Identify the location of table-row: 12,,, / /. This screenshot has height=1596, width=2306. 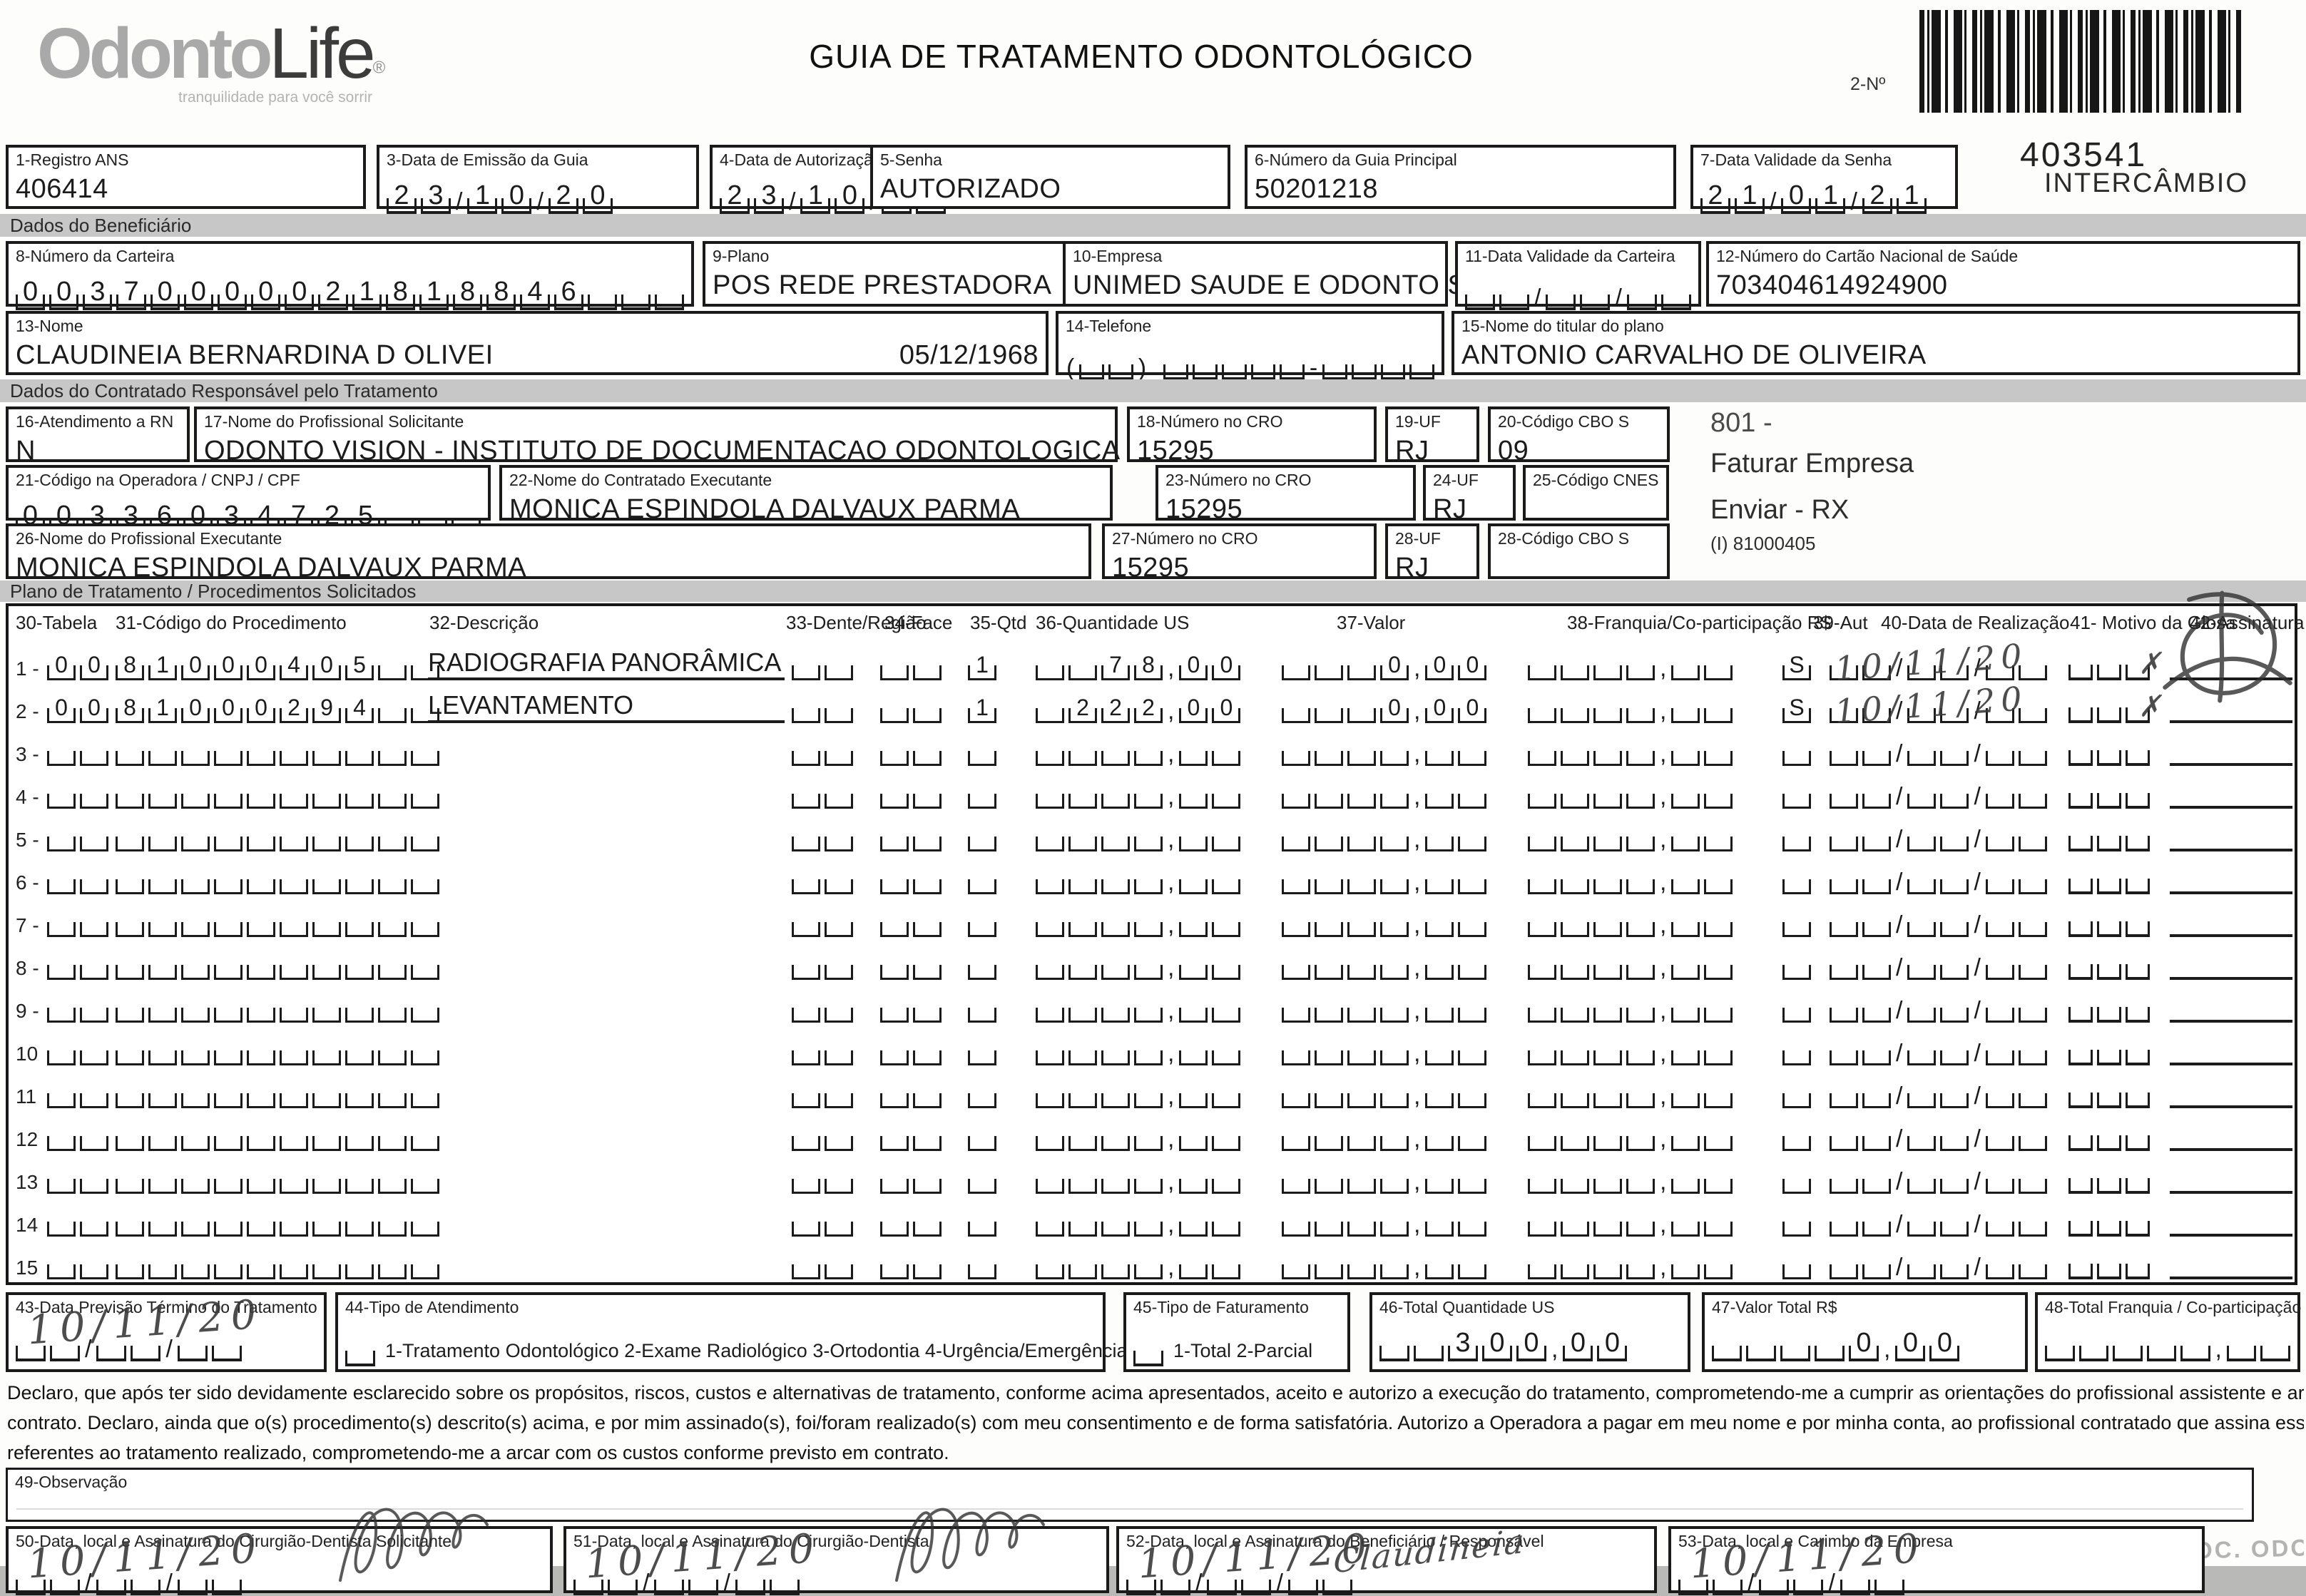
(1152, 1133).